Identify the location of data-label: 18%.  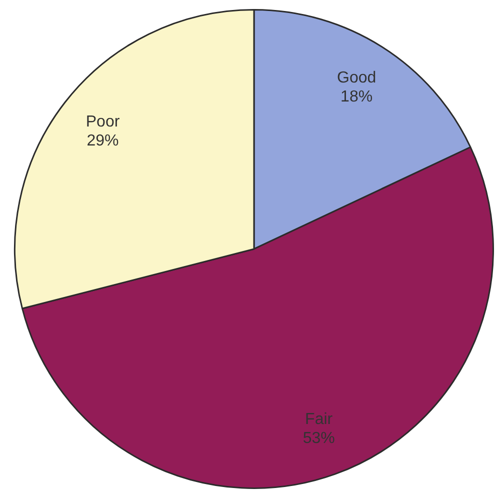
(356, 97).